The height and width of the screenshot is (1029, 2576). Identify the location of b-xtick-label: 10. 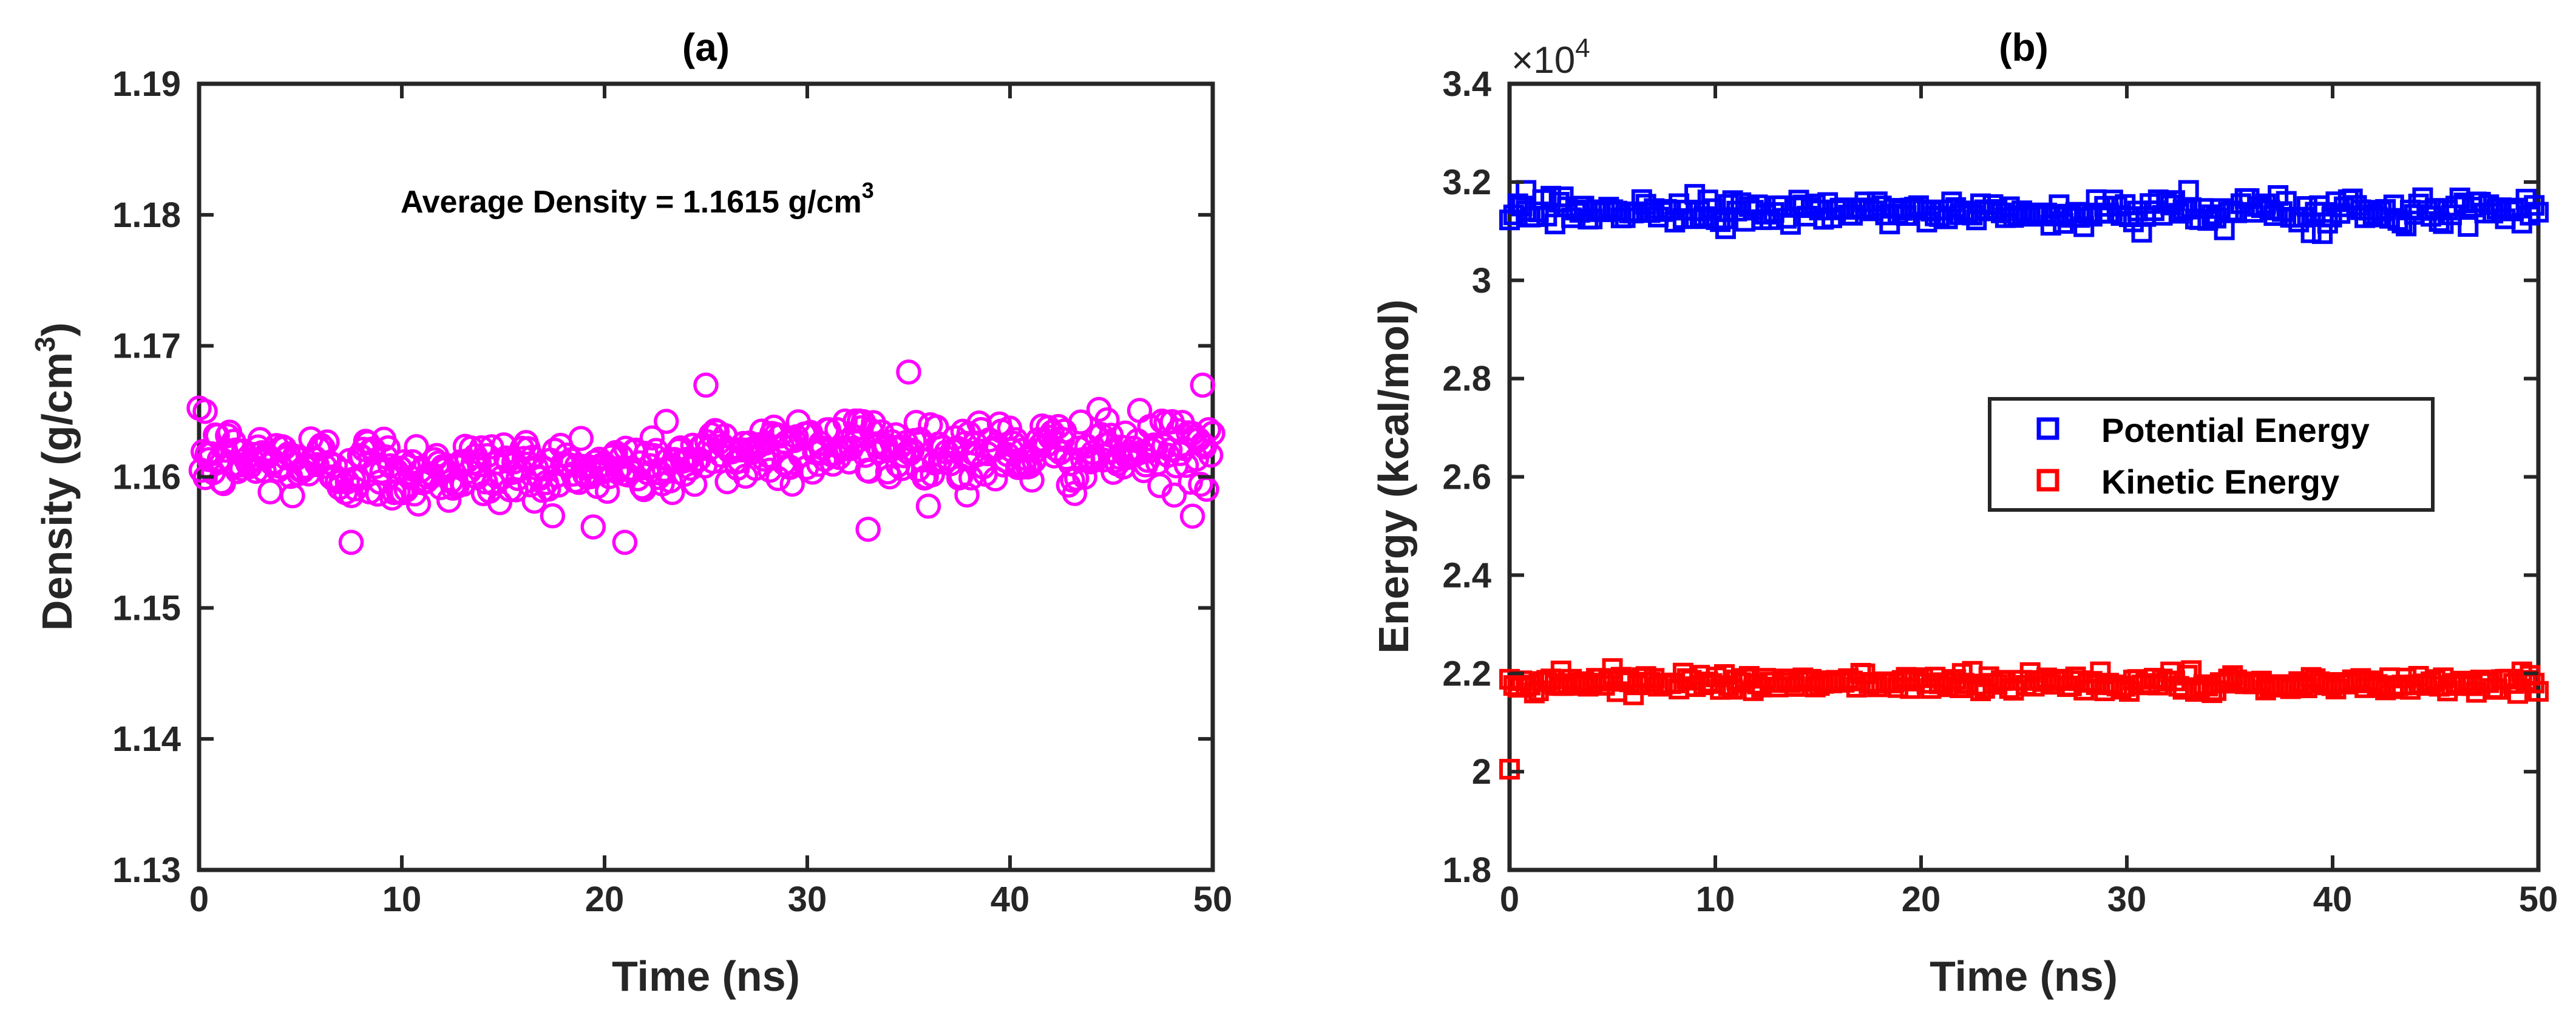
(1715, 900).